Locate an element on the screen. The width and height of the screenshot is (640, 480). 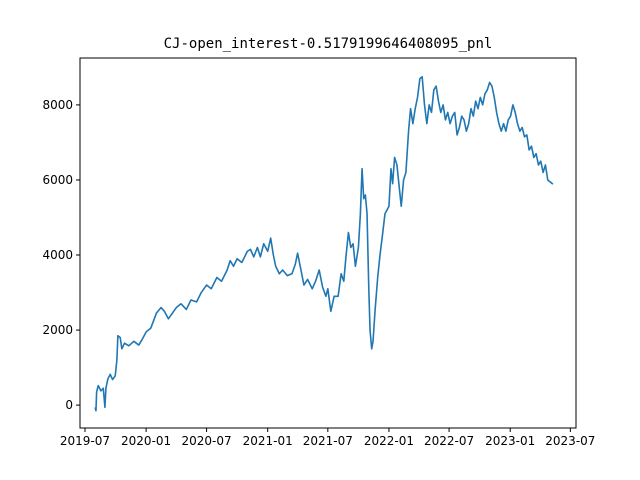
x-tick-label: 2023-07 is located at coordinates (570, 441).